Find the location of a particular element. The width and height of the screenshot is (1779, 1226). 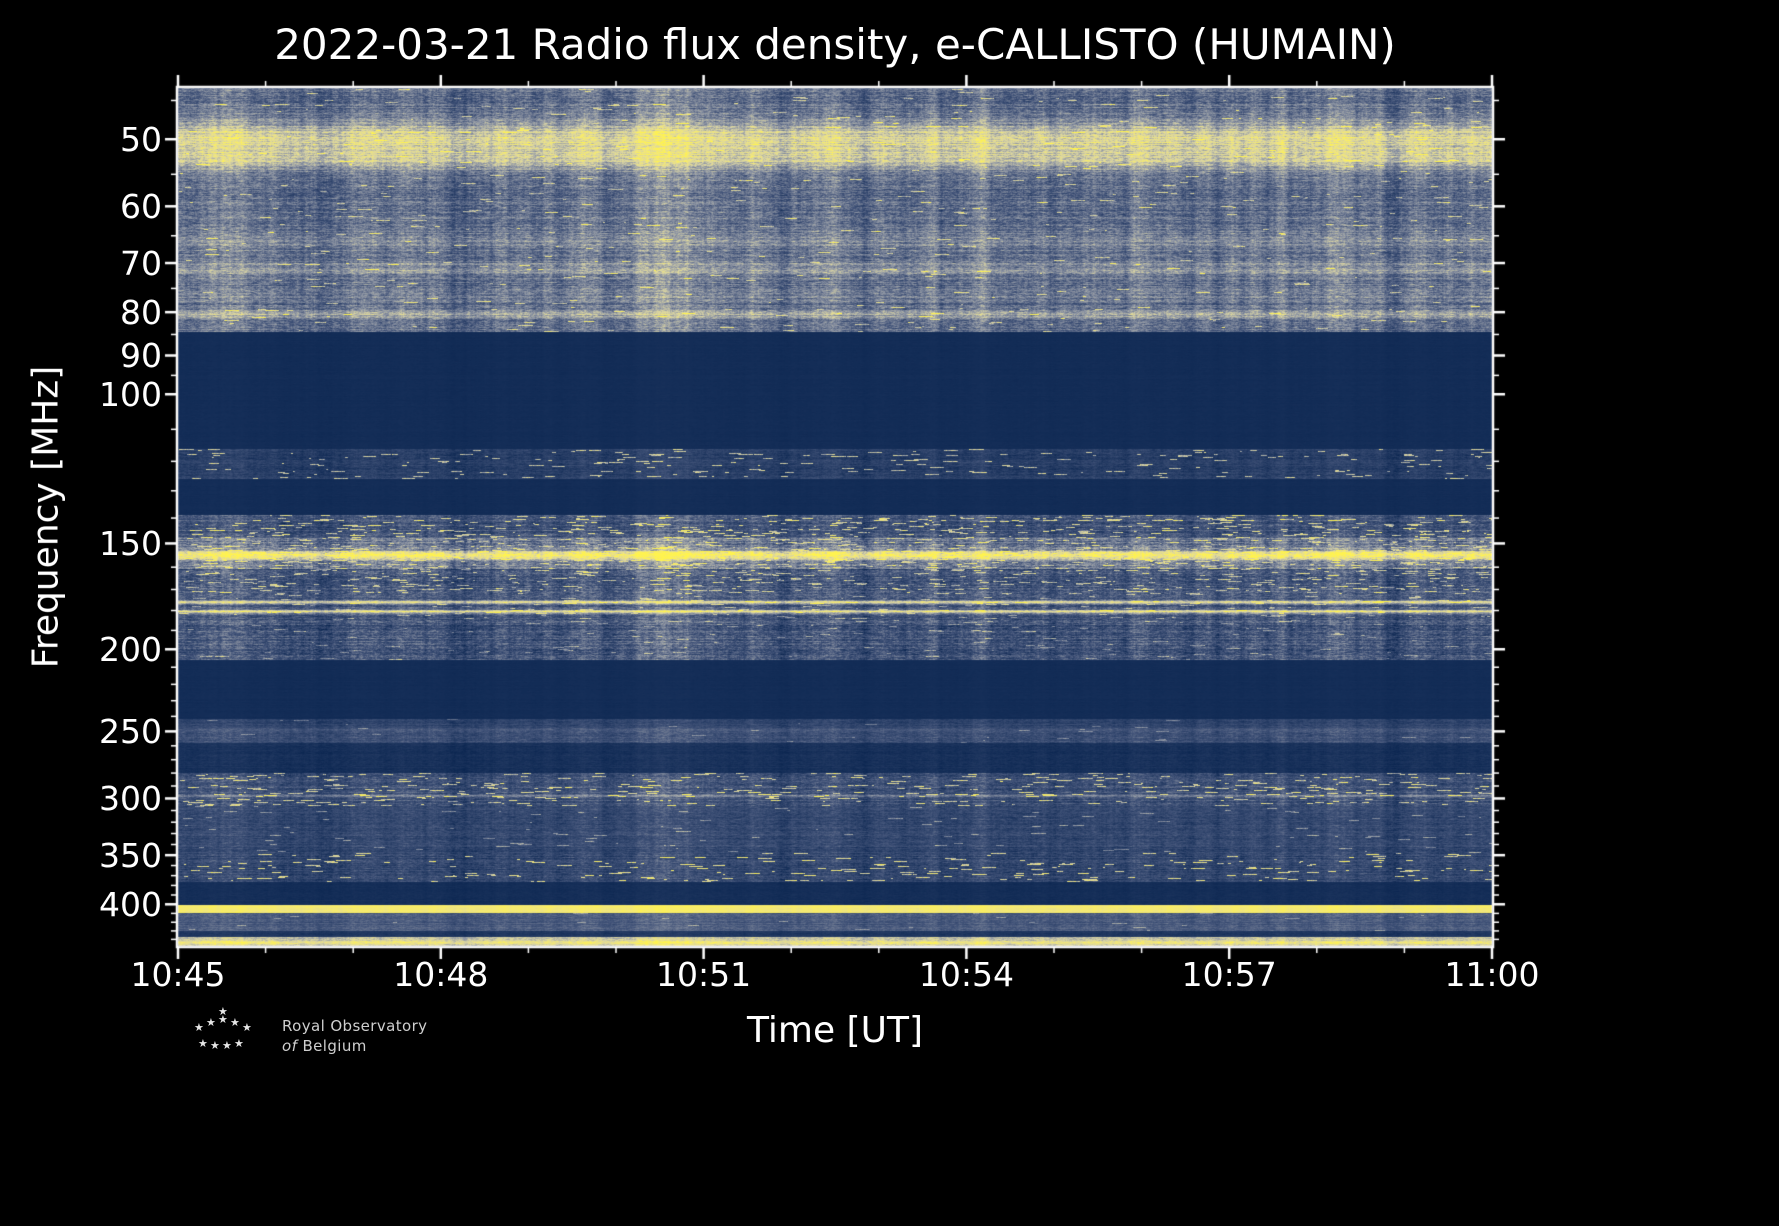

y-tick-label: 90 is located at coordinates (141, 356).